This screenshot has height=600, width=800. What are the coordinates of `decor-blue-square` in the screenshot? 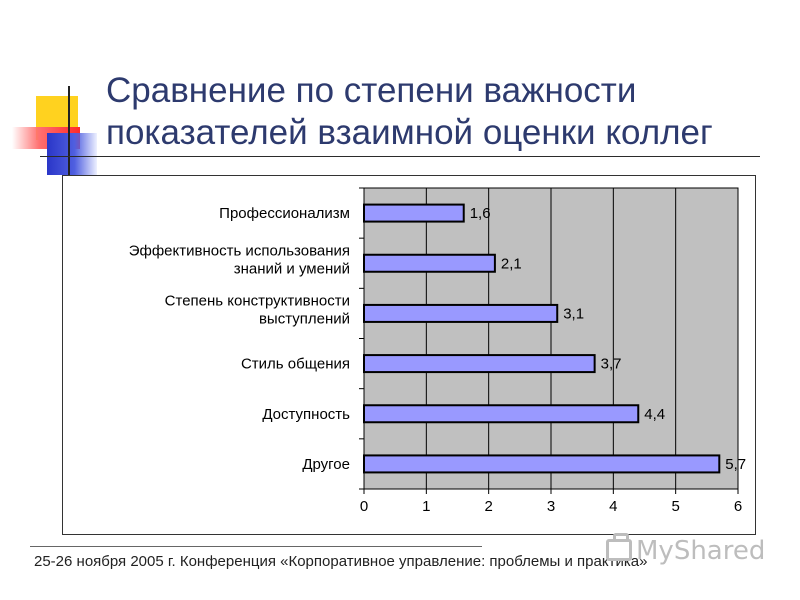 It's located at (72, 154).